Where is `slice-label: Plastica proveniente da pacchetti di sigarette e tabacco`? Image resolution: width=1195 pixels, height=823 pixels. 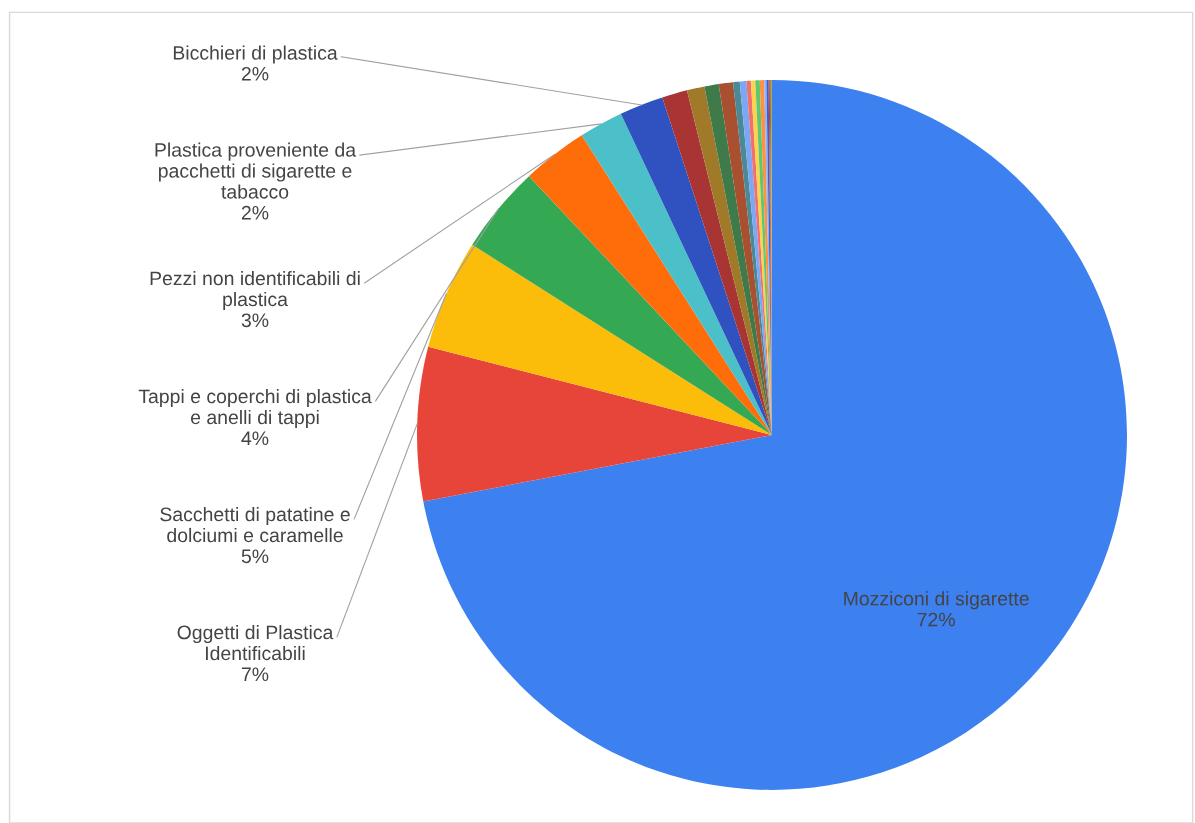 slice-label: Plastica proveniente da pacchetti di sigarette e tabacco is located at coordinates (256, 170).